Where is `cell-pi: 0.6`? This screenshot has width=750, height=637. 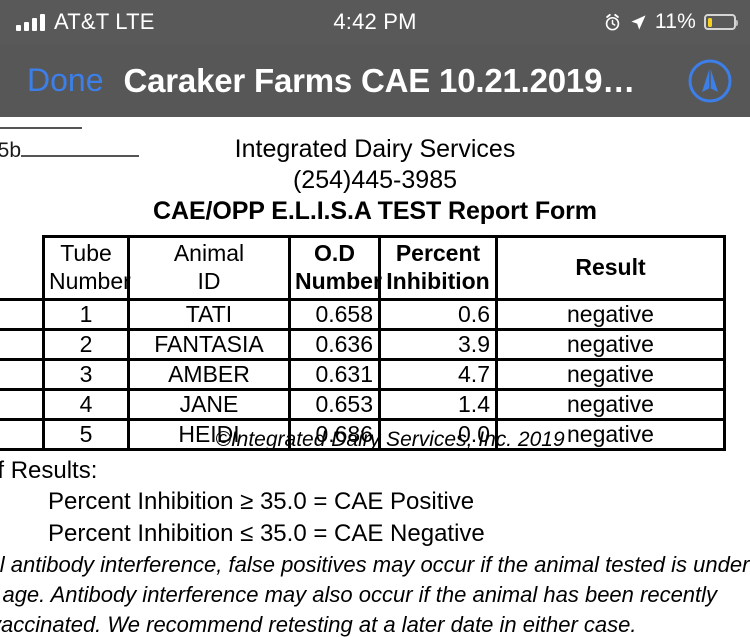
cell-pi: 0.6 is located at coordinates (438, 314).